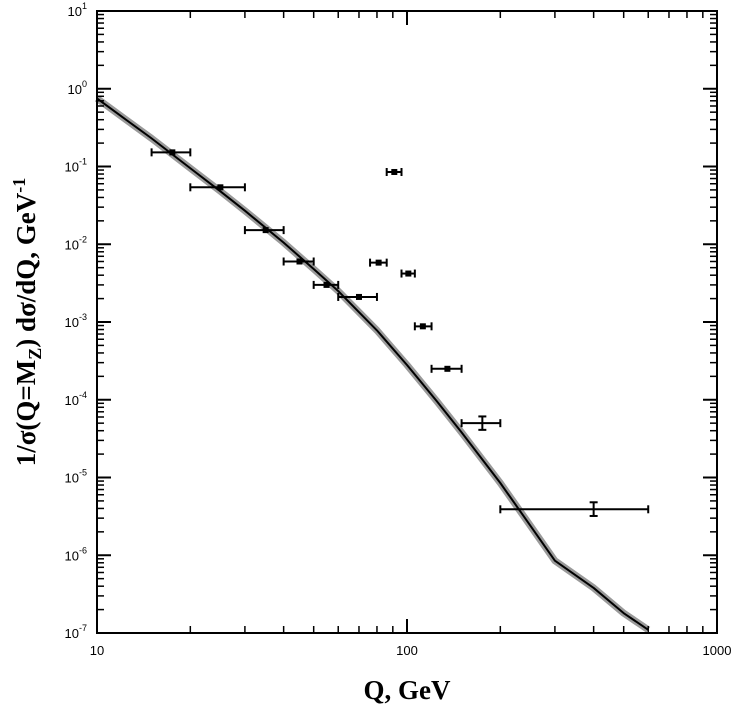 This screenshot has height=709, width=739. I want to click on y-tick-label: 10⁰, so click(77, 88).